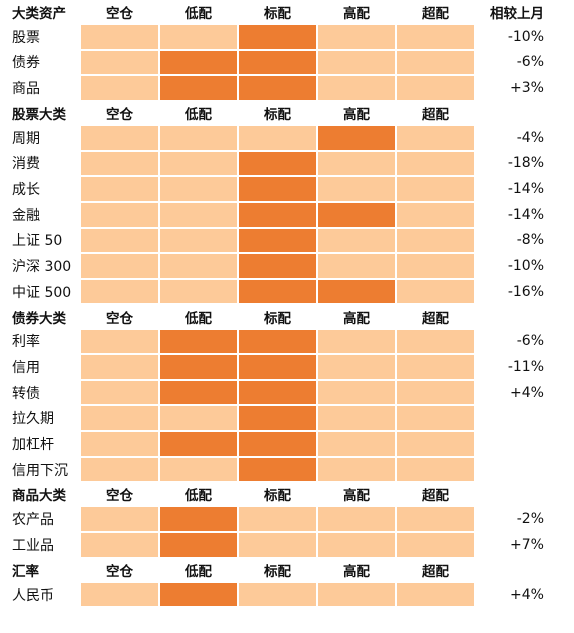 The image size is (574, 633). I want to click on change-header: 相较上月, so click(517, 14).